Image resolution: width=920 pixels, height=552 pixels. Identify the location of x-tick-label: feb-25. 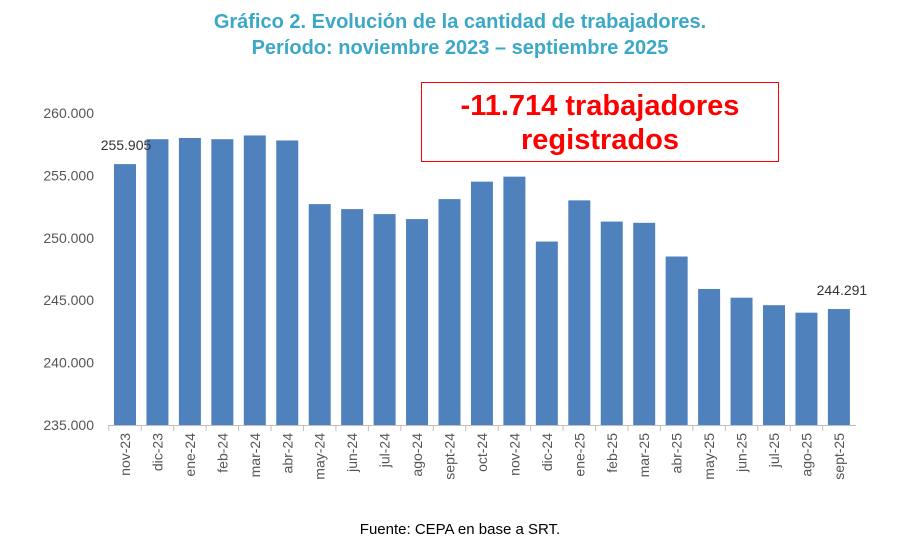
(612, 453).